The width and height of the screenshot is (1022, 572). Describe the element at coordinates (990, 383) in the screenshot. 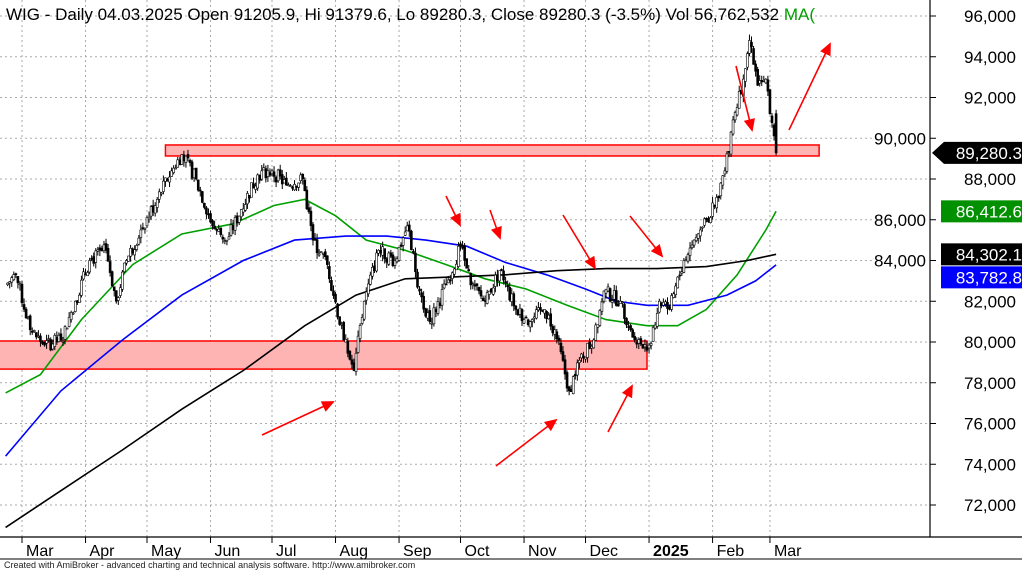

I see `y-tick-label: 78,000` at that location.